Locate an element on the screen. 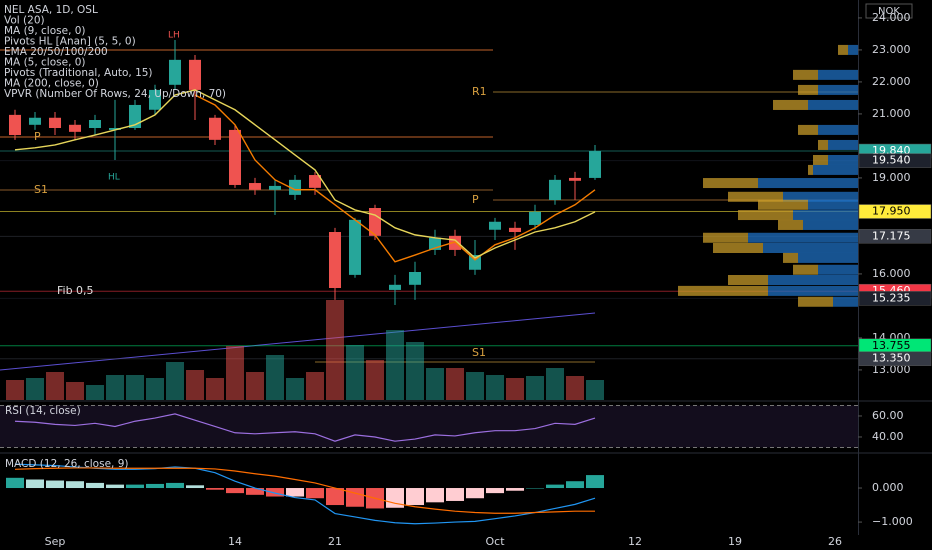 This screenshot has height=550, width=932. macd-line is located at coordinates (304, 490).